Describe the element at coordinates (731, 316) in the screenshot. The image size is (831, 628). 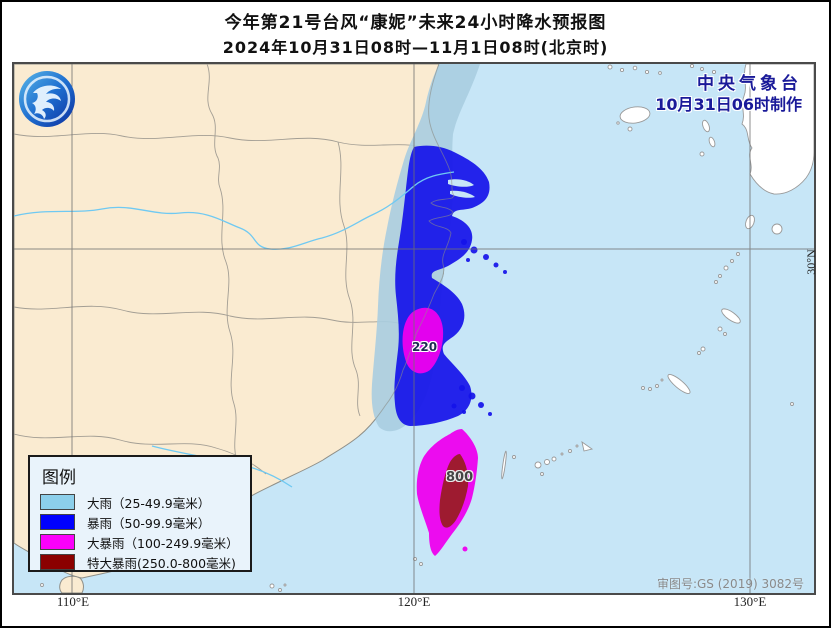
I see `amami-island` at that location.